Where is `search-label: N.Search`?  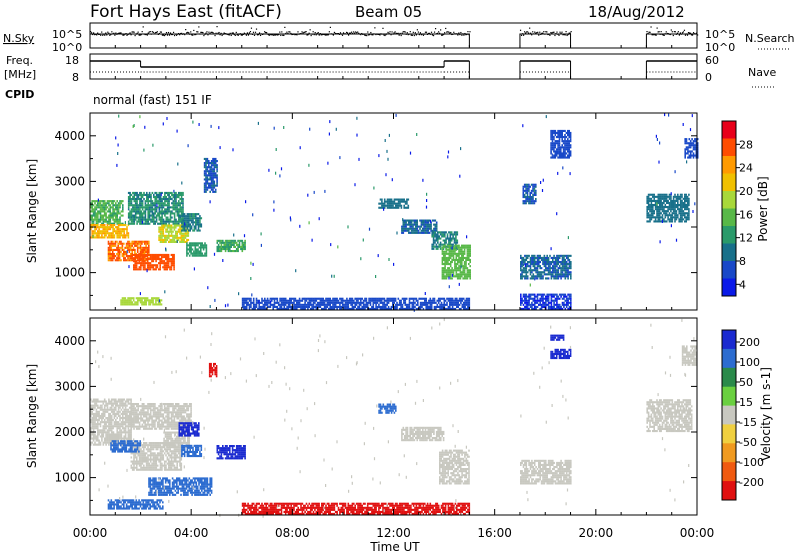
search-label: N.Search is located at coordinates (770, 38).